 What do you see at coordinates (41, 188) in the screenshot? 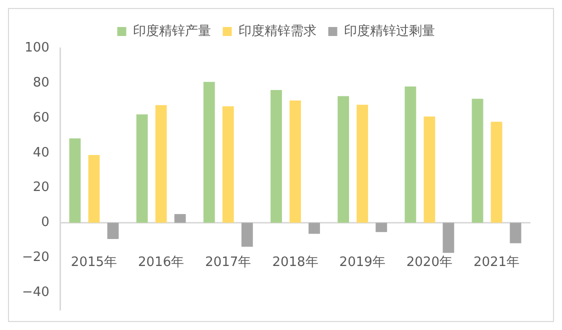
I see `y-tick-label: 20` at bounding box center [41, 188].